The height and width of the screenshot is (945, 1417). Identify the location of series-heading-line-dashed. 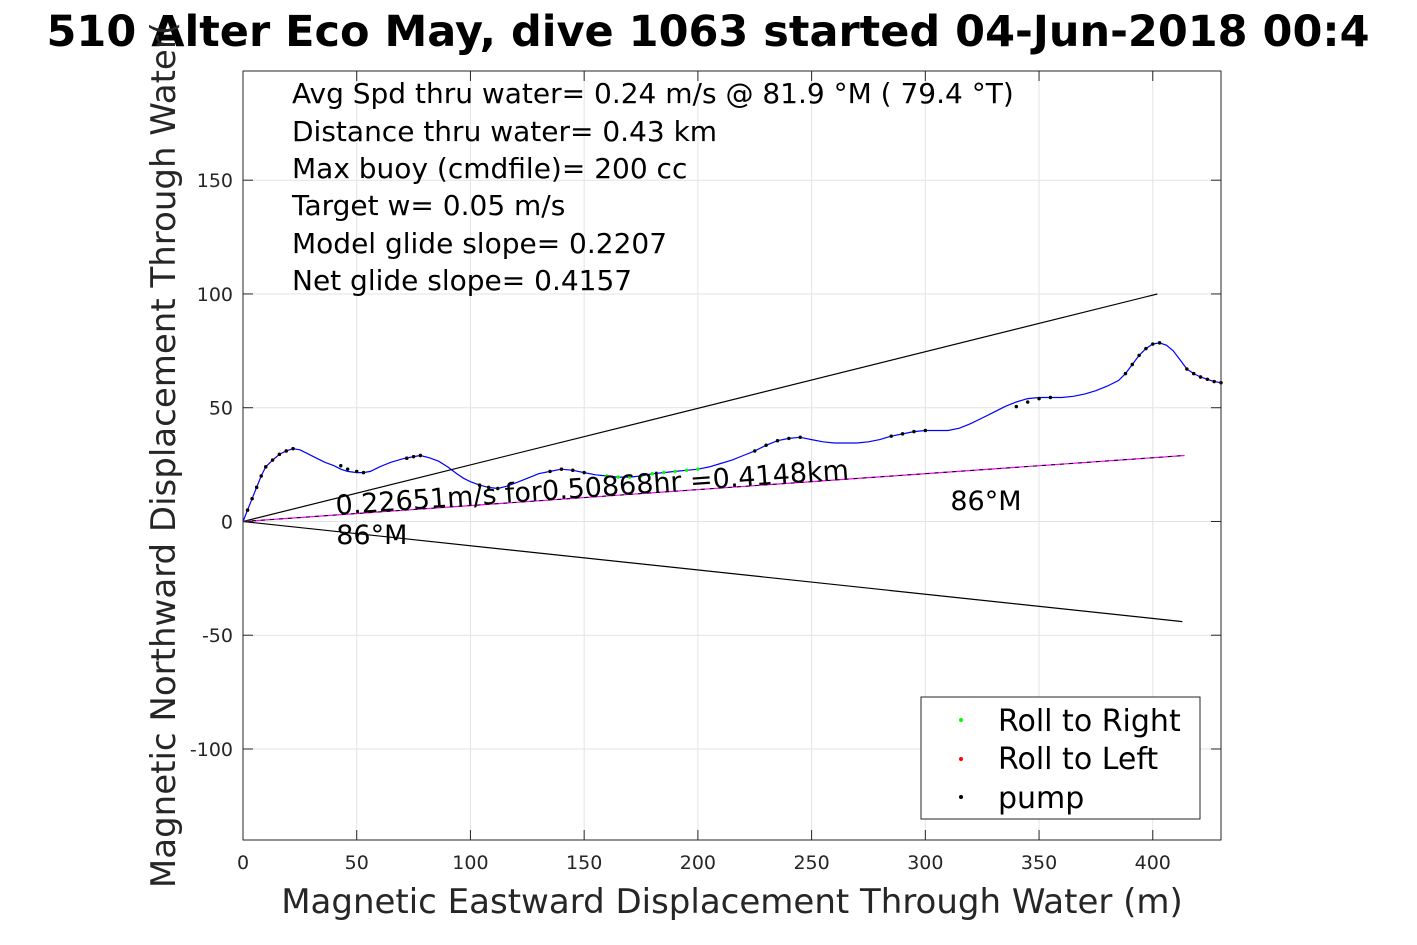
(713, 488).